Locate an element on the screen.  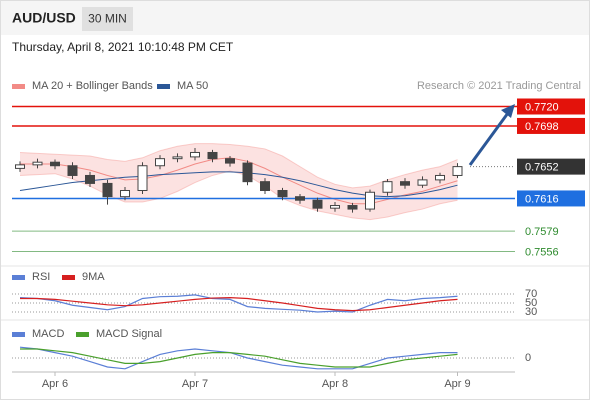
x-tick-label: Apr 8 is located at coordinates (335, 384).